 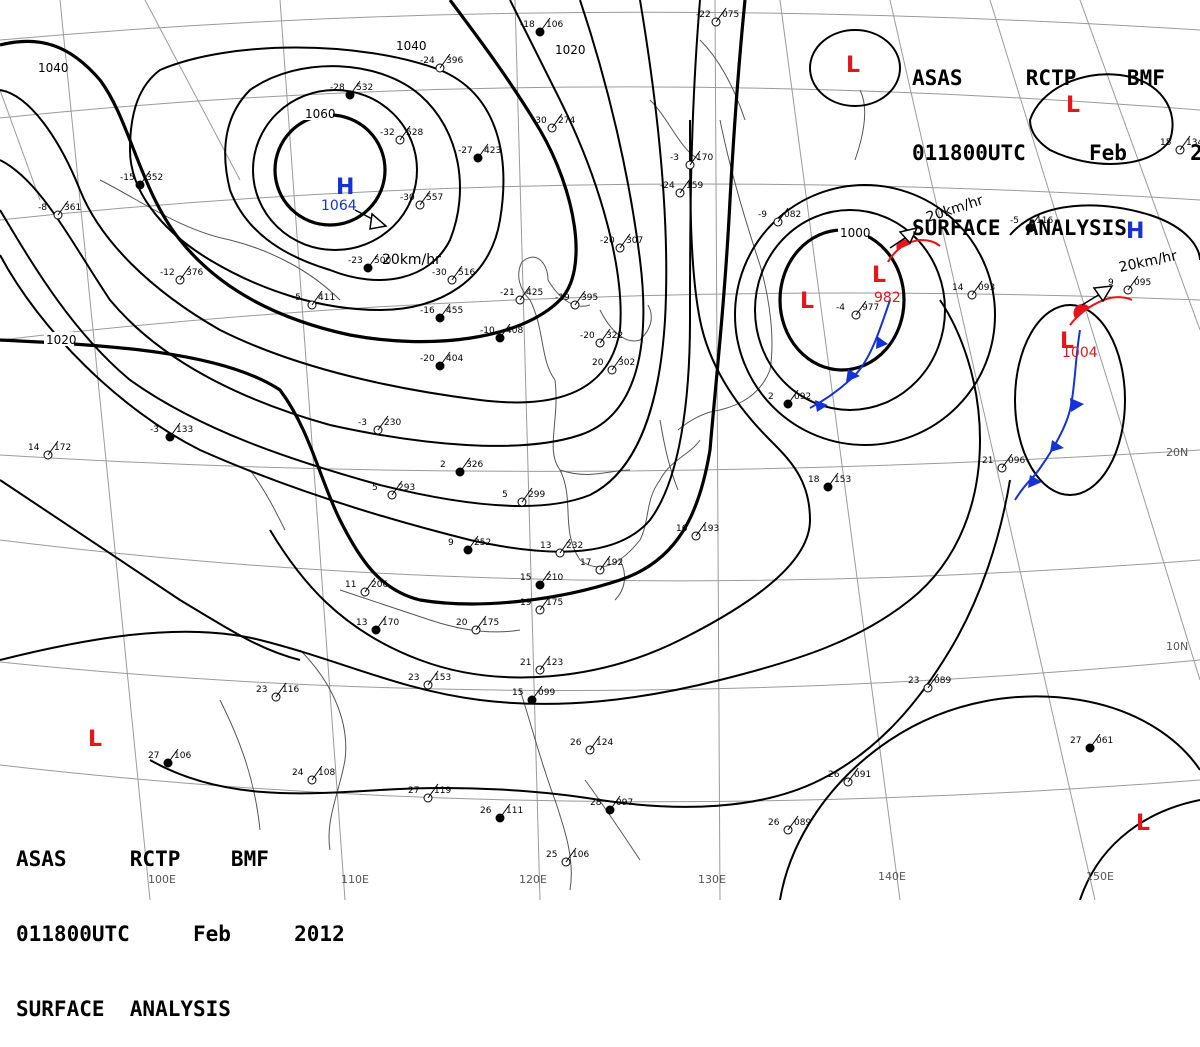 What do you see at coordinates (514, 811) in the screenshot?
I see `station-pressure: 111` at bounding box center [514, 811].